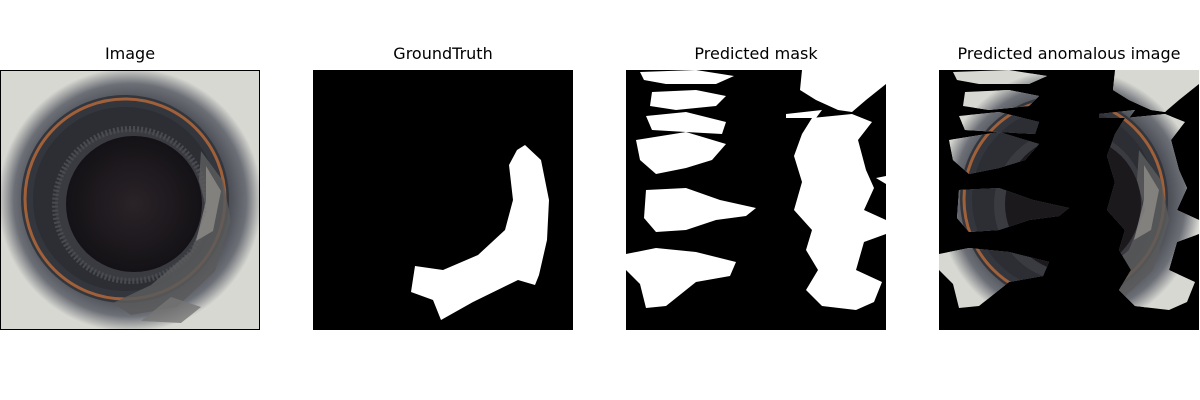  I want to click on title-predicted-mask: Predicted mask, so click(756, 53).